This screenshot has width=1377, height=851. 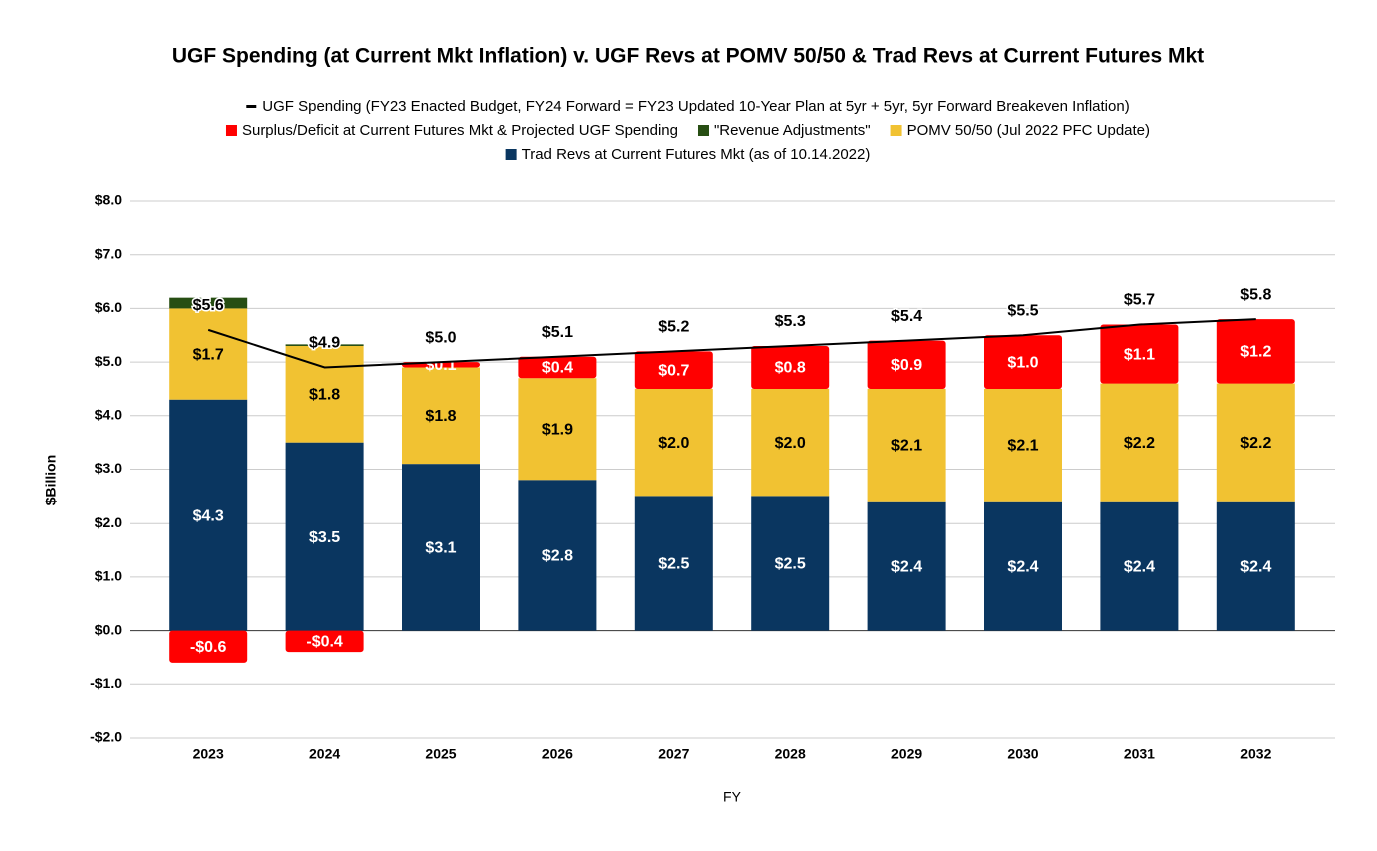 What do you see at coordinates (324, 754) in the screenshot?
I see `x-tick-label: 2024` at bounding box center [324, 754].